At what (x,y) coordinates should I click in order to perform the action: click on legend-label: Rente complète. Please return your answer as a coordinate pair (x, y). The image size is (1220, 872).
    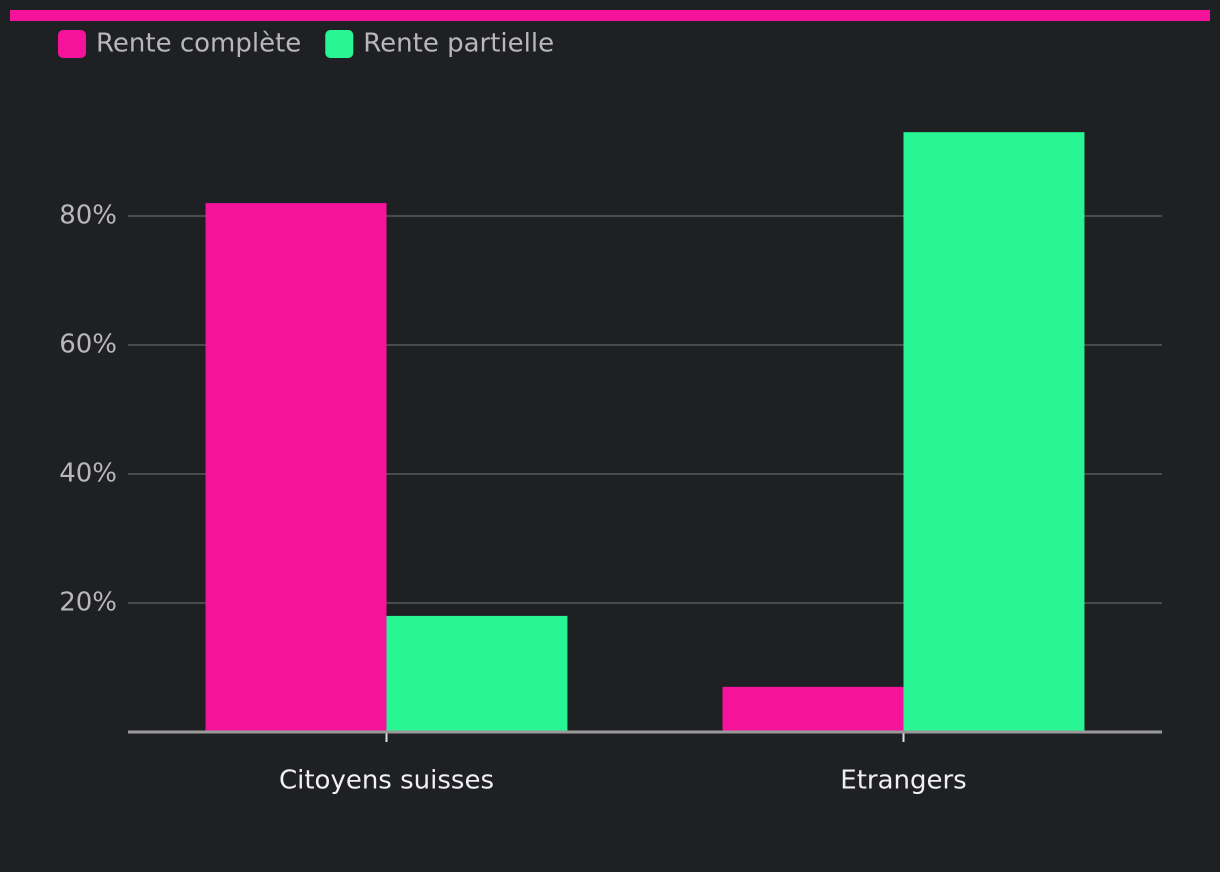
    Looking at the image, I should click on (198, 44).